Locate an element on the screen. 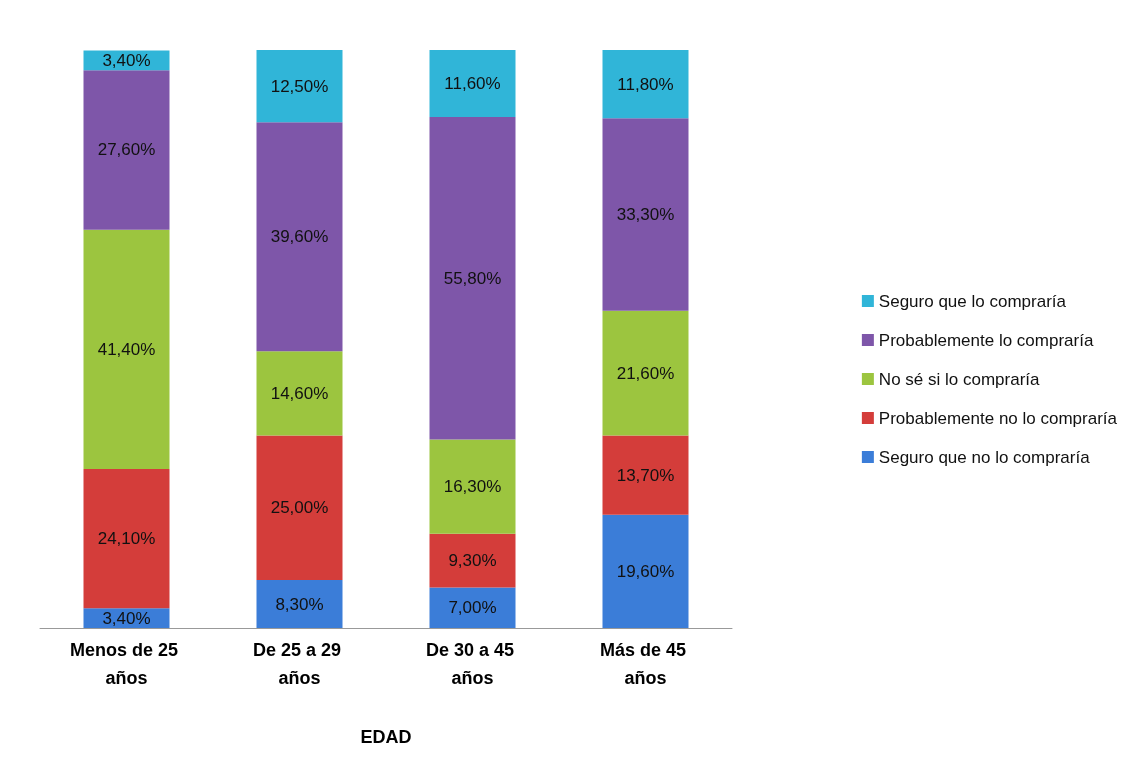 This screenshot has width=1132, height=758. data-label: 12,50% is located at coordinates (299, 86).